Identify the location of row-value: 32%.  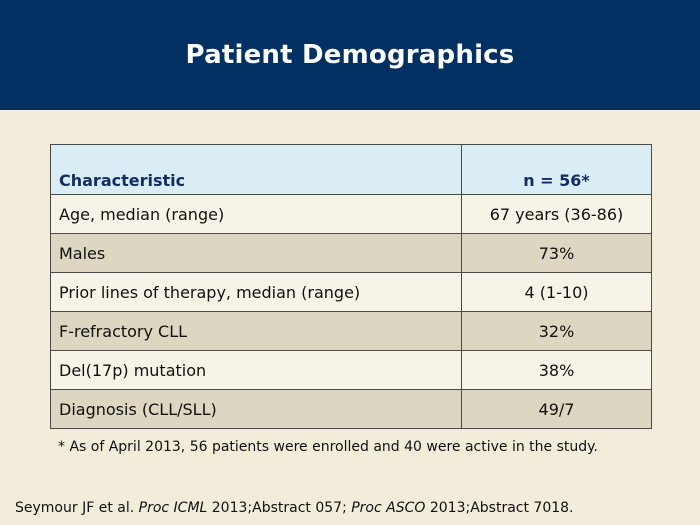
(556, 331).